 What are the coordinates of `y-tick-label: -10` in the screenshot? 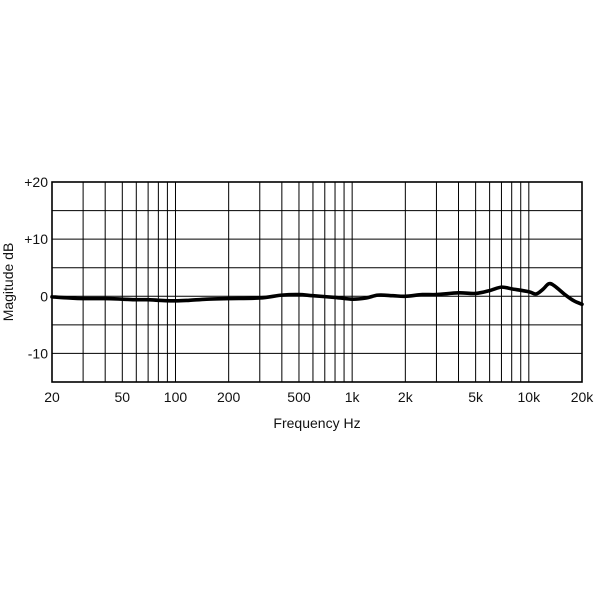 It's located at (38, 353).